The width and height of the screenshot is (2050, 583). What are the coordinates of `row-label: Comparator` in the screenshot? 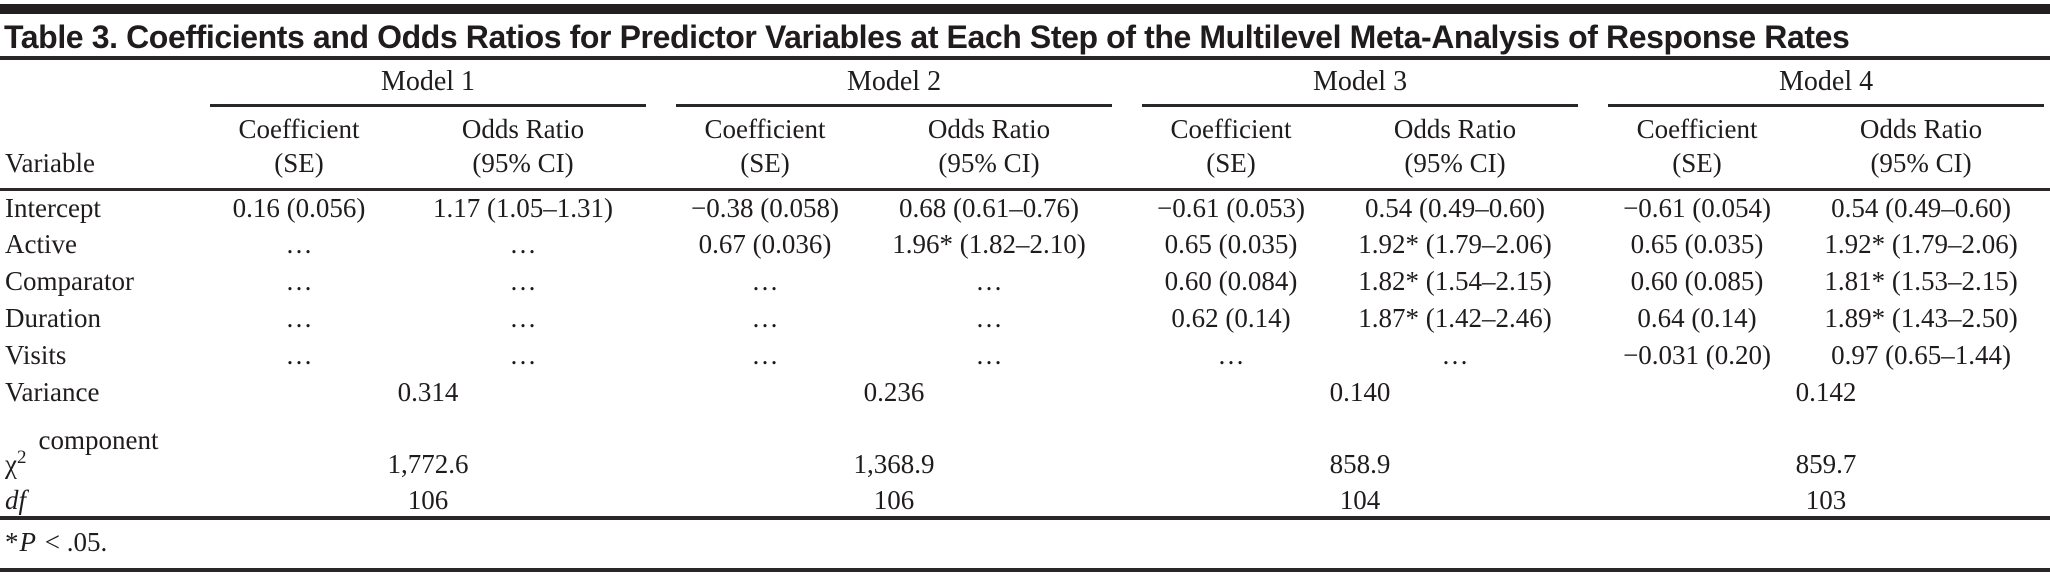 It's located at (69, 281).